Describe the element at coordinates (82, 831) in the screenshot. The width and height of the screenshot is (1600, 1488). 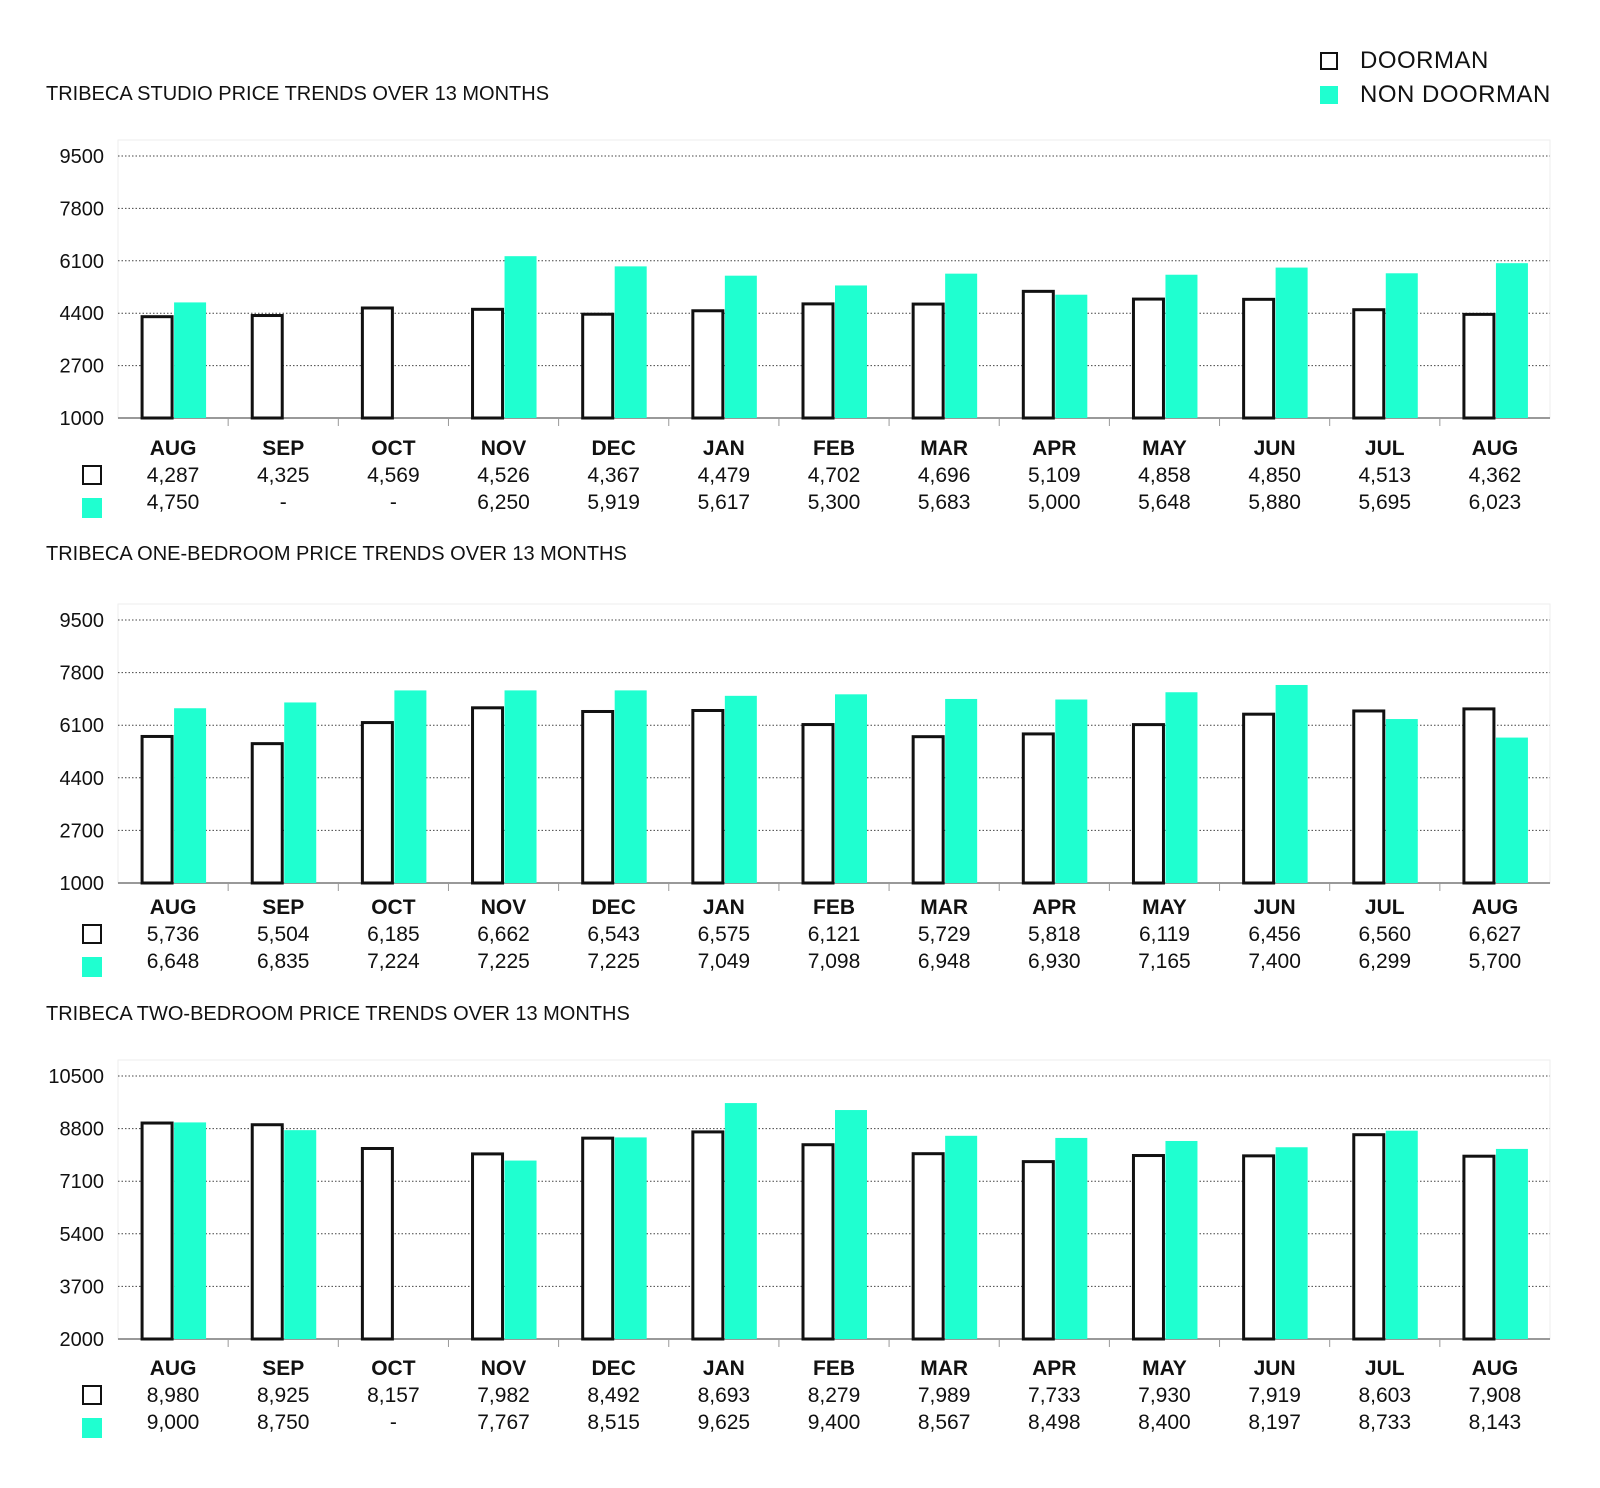
I see `y-tick-label: 2700` at that location.